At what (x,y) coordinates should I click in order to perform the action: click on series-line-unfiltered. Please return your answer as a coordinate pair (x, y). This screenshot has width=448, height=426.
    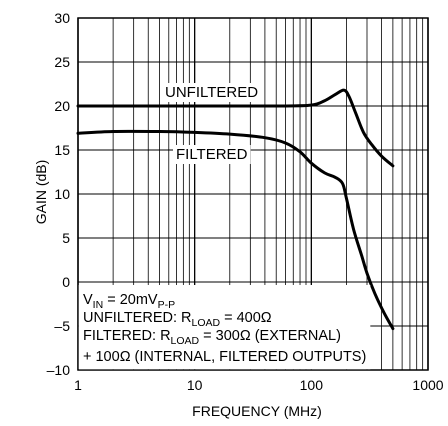
    Looking at the image, I should click on (235, 128).